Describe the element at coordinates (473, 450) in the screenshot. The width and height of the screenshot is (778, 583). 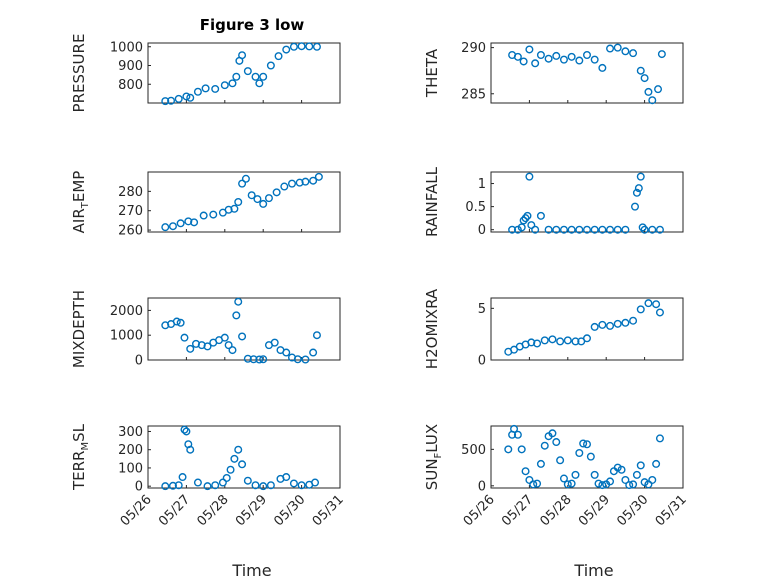
I see `y-tick-label: 500` at that location.